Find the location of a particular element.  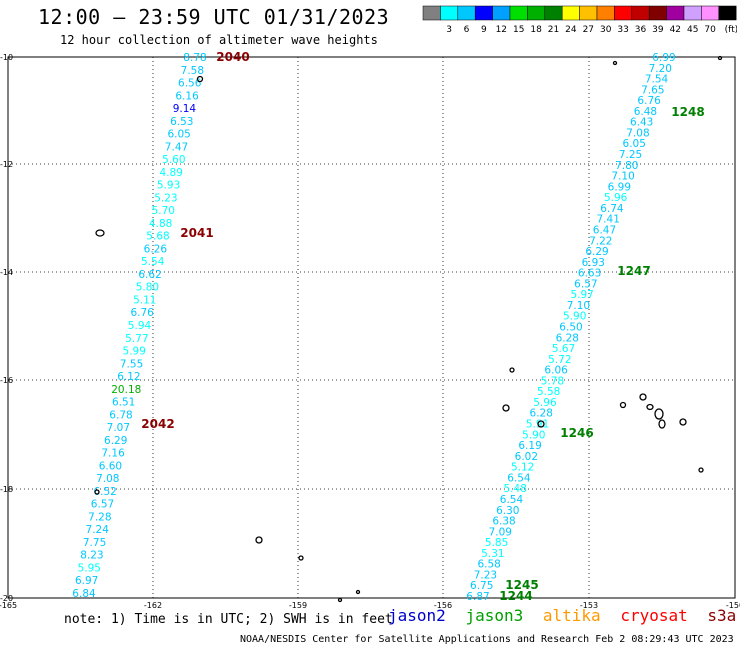

east-track-value: 6.63 is located at coordinates (589, 274).